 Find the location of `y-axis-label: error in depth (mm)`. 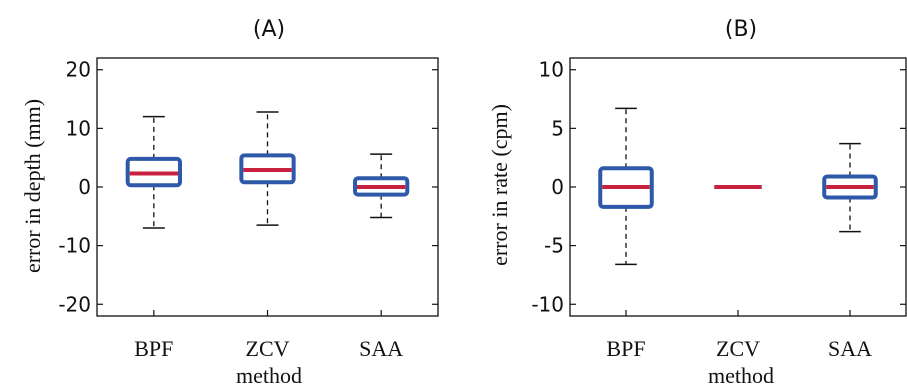

y-axis-label: error in depth (mm) is located at coordinates (32, 186).